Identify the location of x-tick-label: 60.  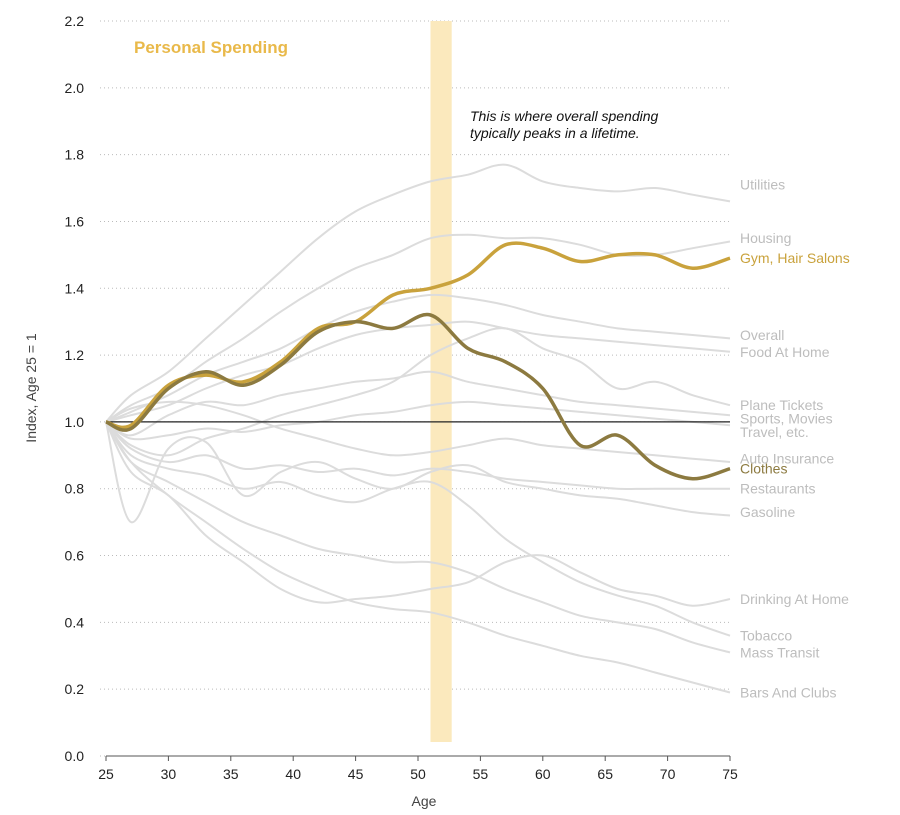
(543, 774).